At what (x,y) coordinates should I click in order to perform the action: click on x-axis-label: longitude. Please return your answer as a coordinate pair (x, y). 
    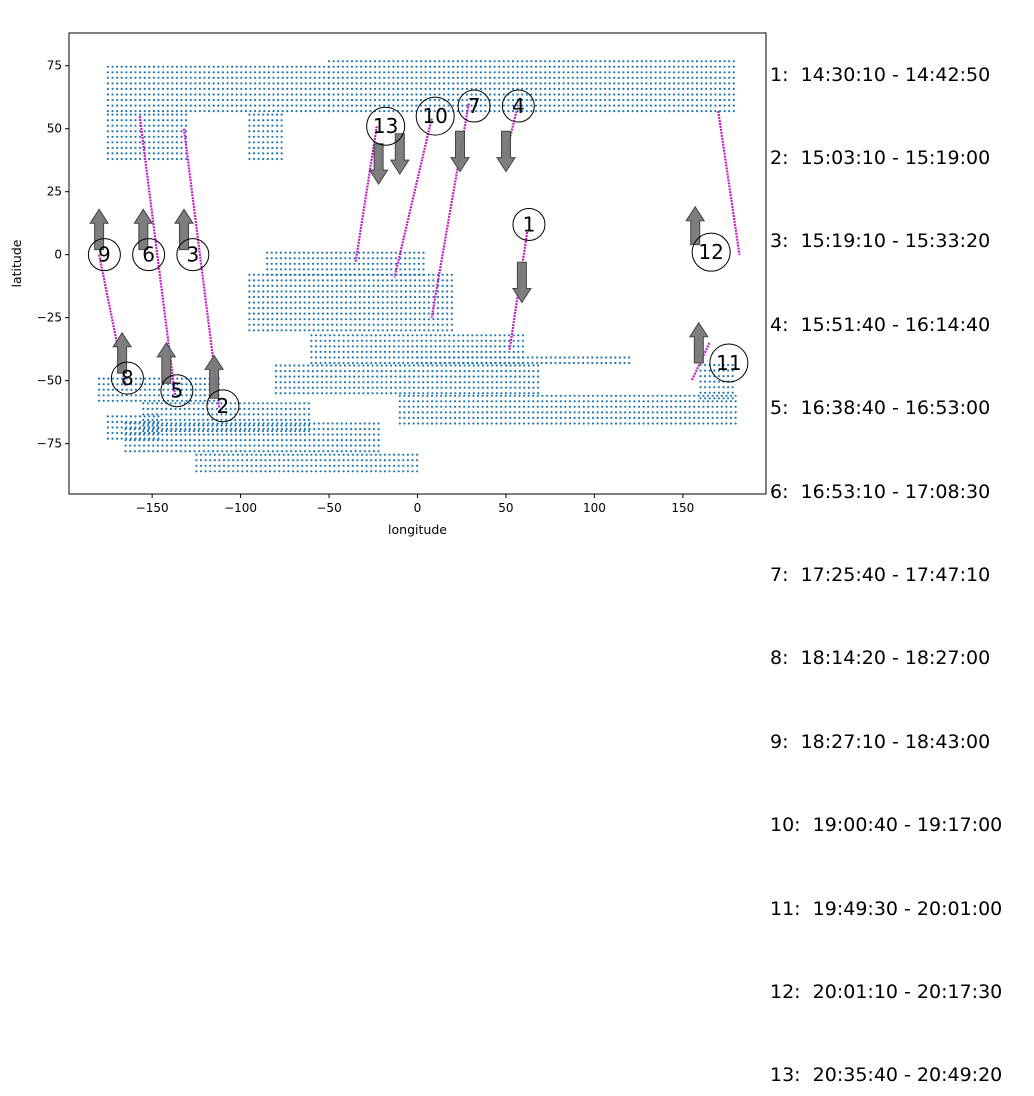
    Looking at the image, I should click on (417, 529).